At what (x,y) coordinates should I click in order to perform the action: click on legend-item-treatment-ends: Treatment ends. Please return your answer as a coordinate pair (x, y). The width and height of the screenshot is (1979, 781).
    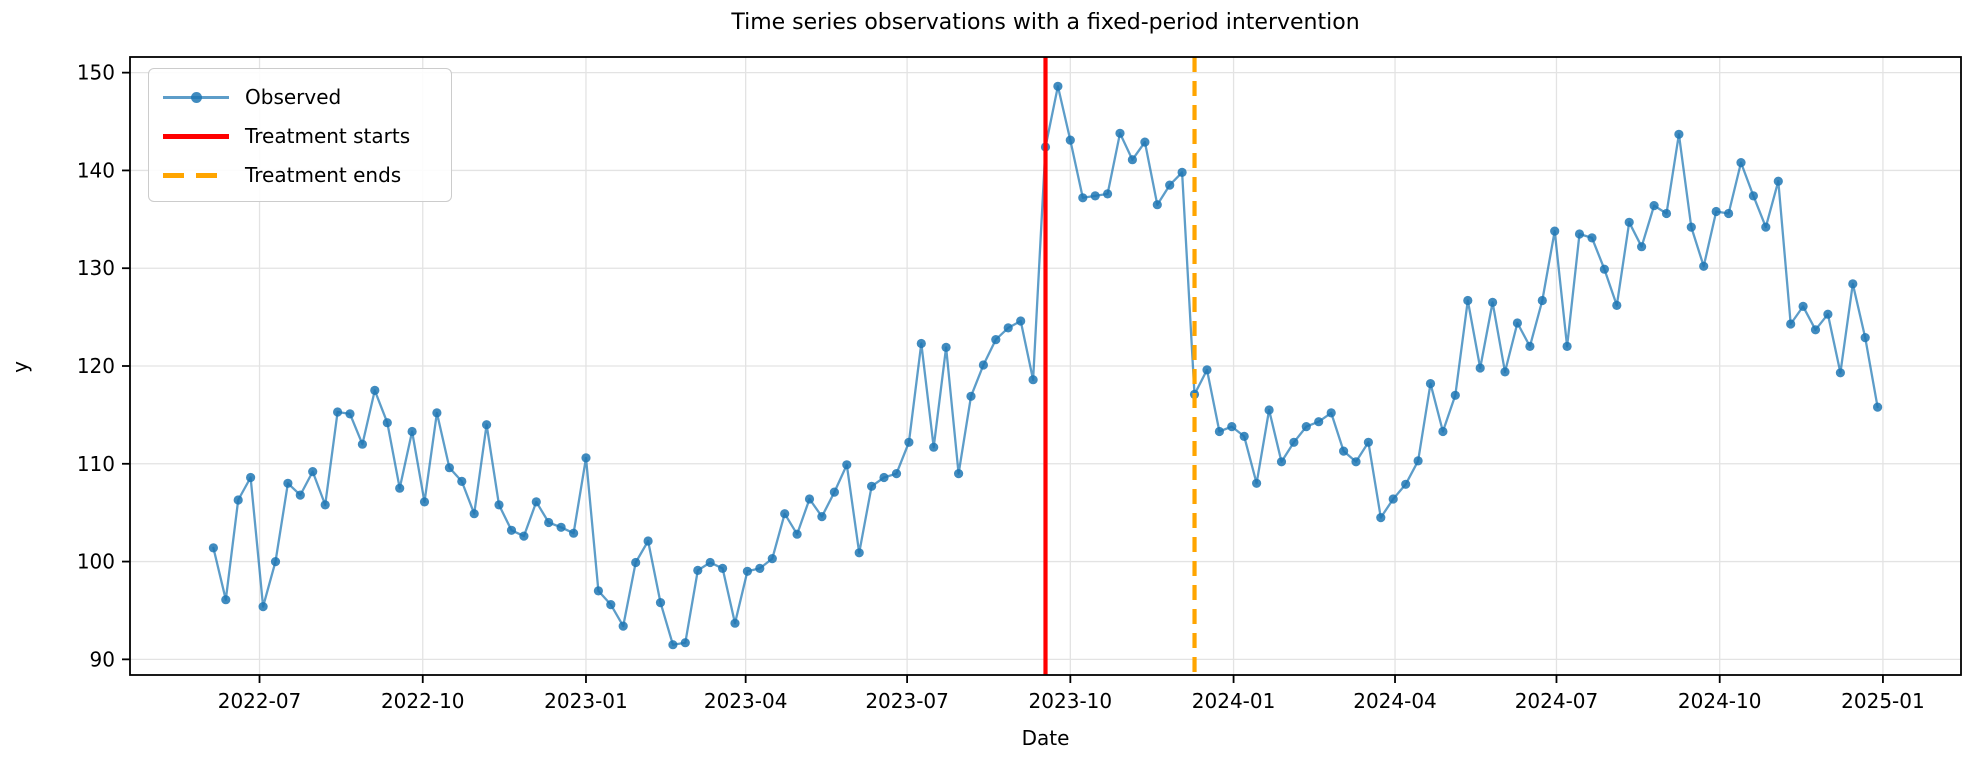
    Looking at the image, I should click on (307, 174).